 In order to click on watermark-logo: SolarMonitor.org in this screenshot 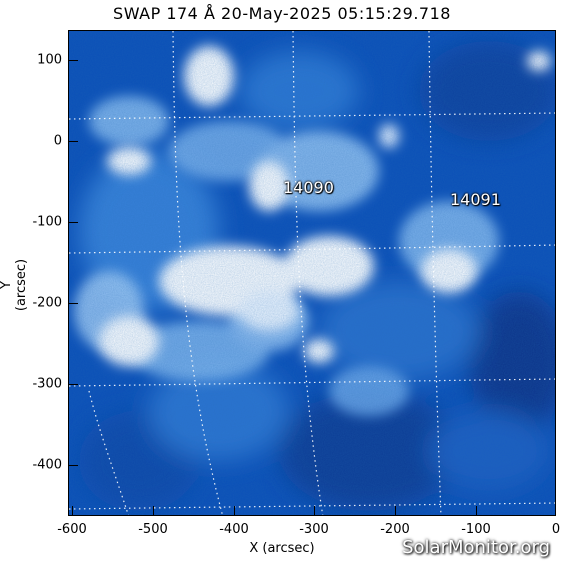, I will do `click(476, 547)`.